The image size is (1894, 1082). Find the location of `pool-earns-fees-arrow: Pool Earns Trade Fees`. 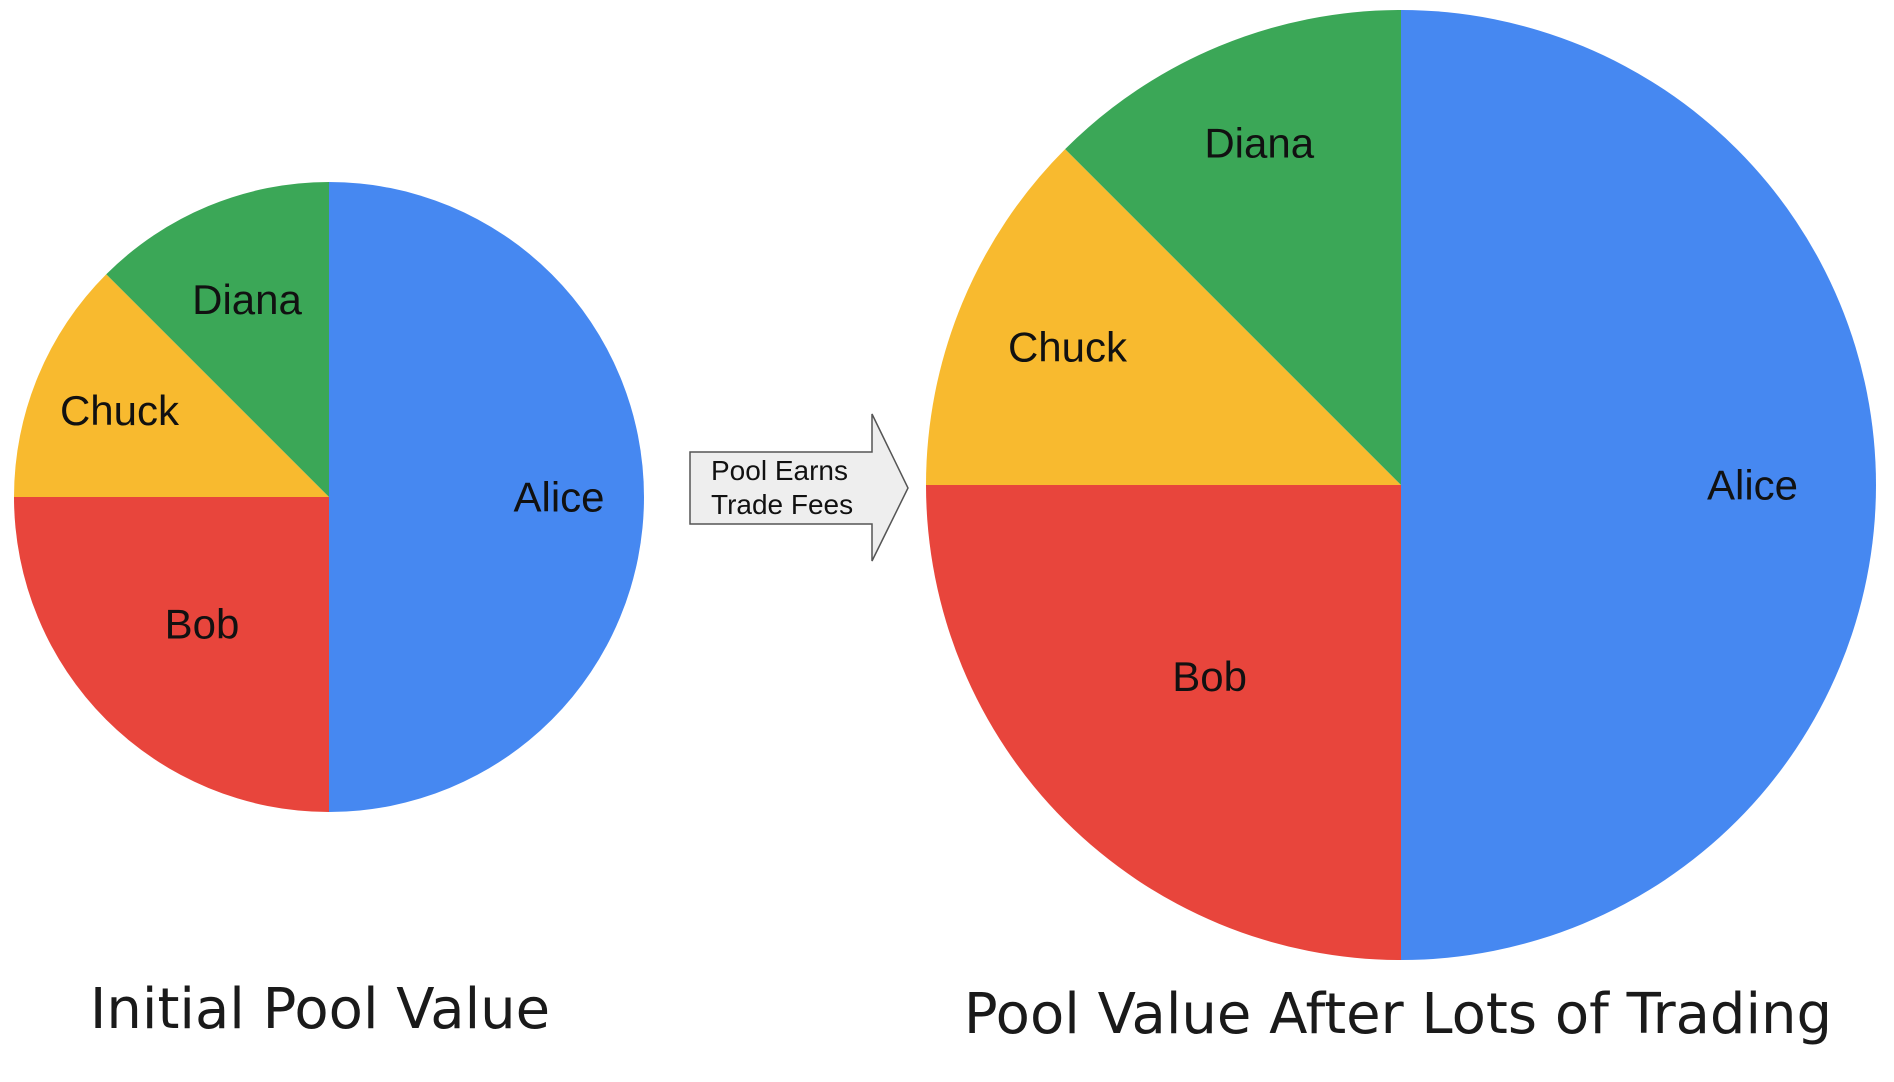

pool-earns-fees-arrow: Pool Earns Trade Fees is located at coordinates (799, 487).